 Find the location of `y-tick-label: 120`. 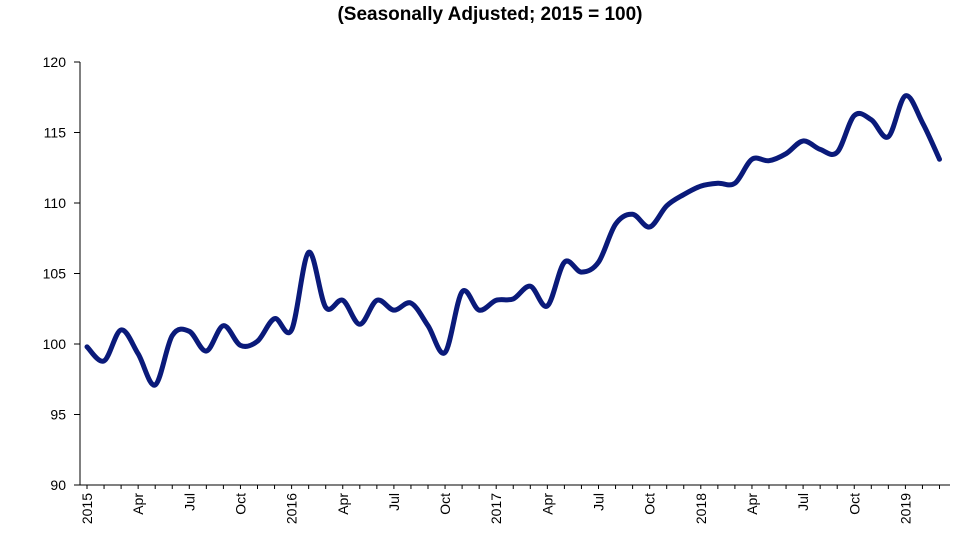

y-tick-label: 120 is located at coordinates (55, 62).